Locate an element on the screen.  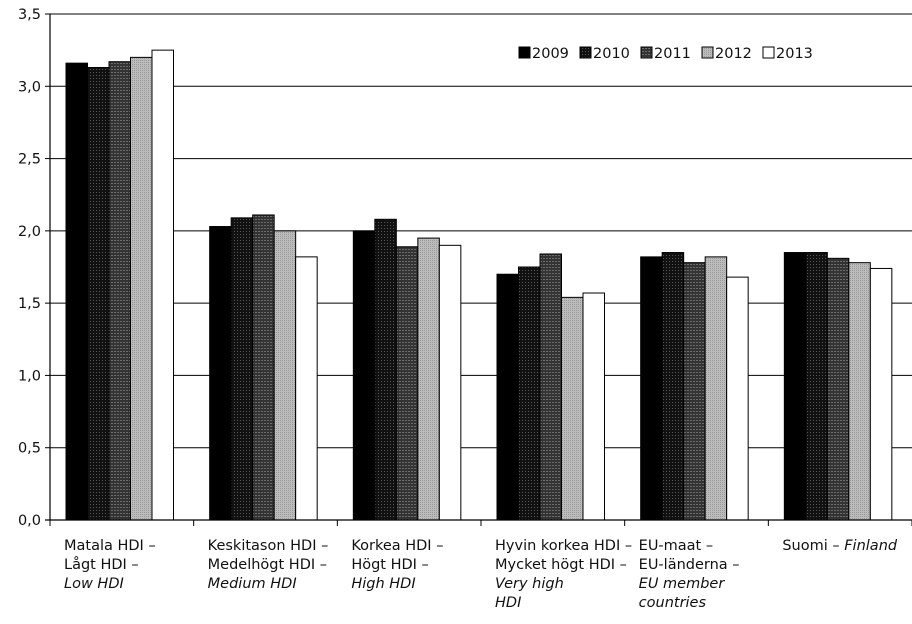
x-tick-label: Korkea HDI – Högt HDI – High HDI is located at coordinates (397, 565).